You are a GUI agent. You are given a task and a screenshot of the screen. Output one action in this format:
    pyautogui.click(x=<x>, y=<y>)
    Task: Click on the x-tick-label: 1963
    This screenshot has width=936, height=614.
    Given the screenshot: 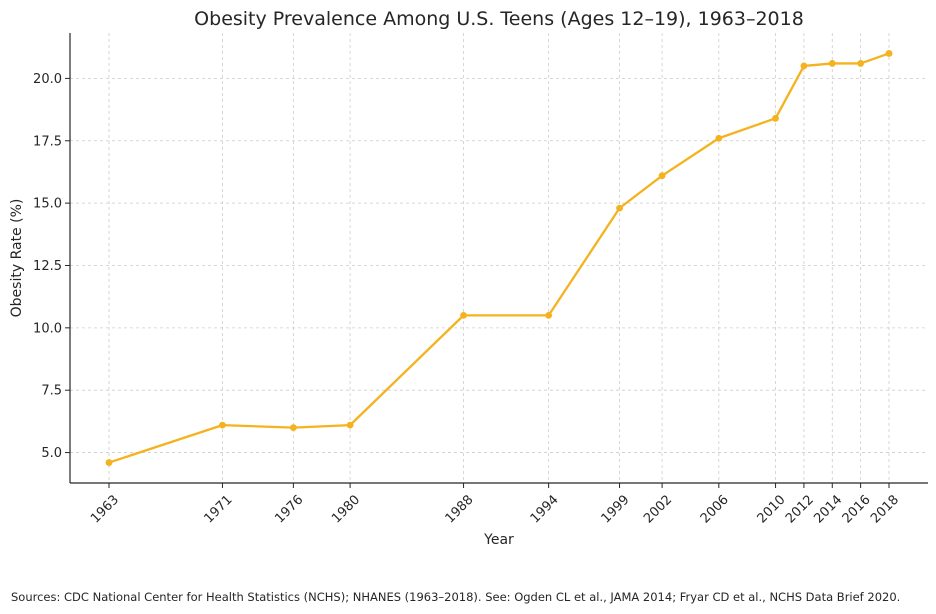 What is the action you would take?
    pyautogui.click(x=105, y=509)
    